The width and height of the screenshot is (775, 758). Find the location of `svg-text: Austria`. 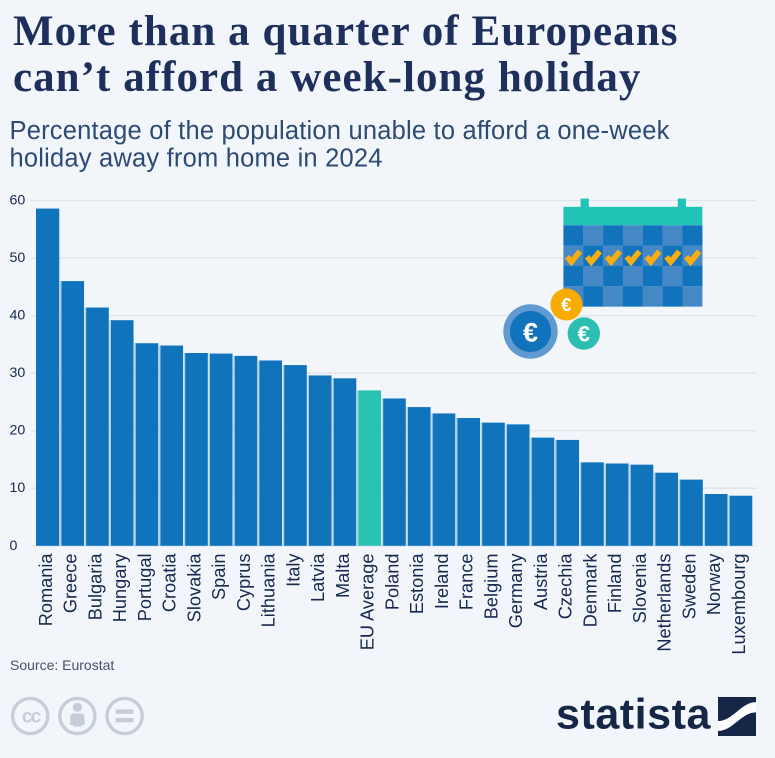

svg-text: Austria is located at coordinates (541, 581).